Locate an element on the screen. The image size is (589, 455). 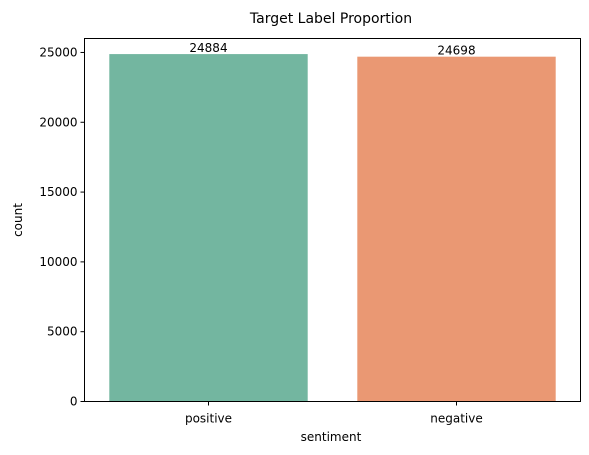
y-tick-label-25000: 25000 is located at coordinates (58, 52).